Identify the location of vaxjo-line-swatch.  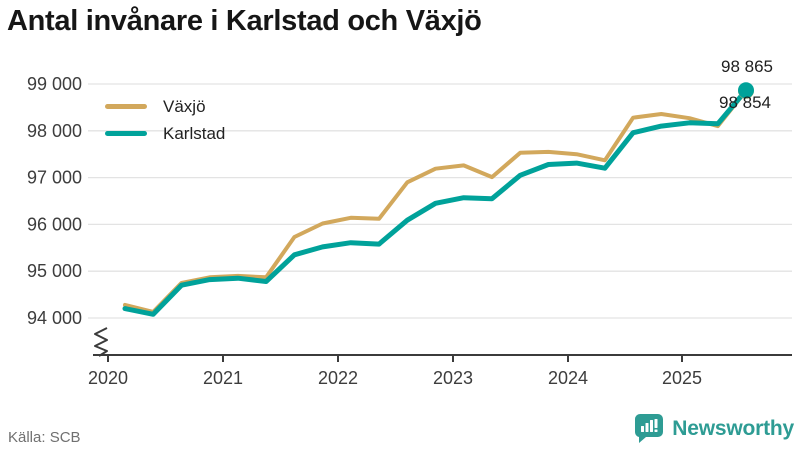
(126, 106).